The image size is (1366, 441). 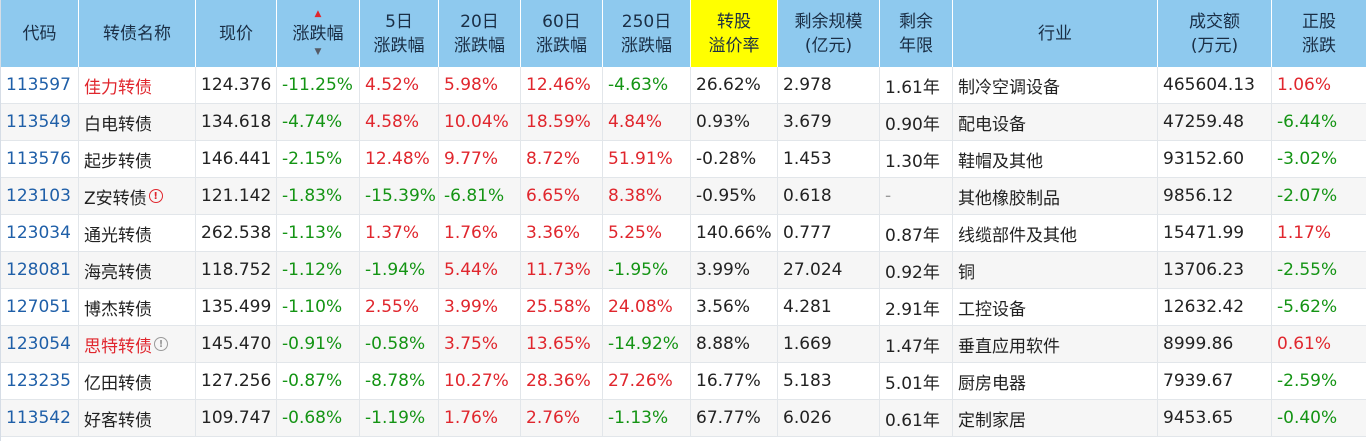 I want to click on cell-5d-change: -15.39%, so click(x=399, y=196).